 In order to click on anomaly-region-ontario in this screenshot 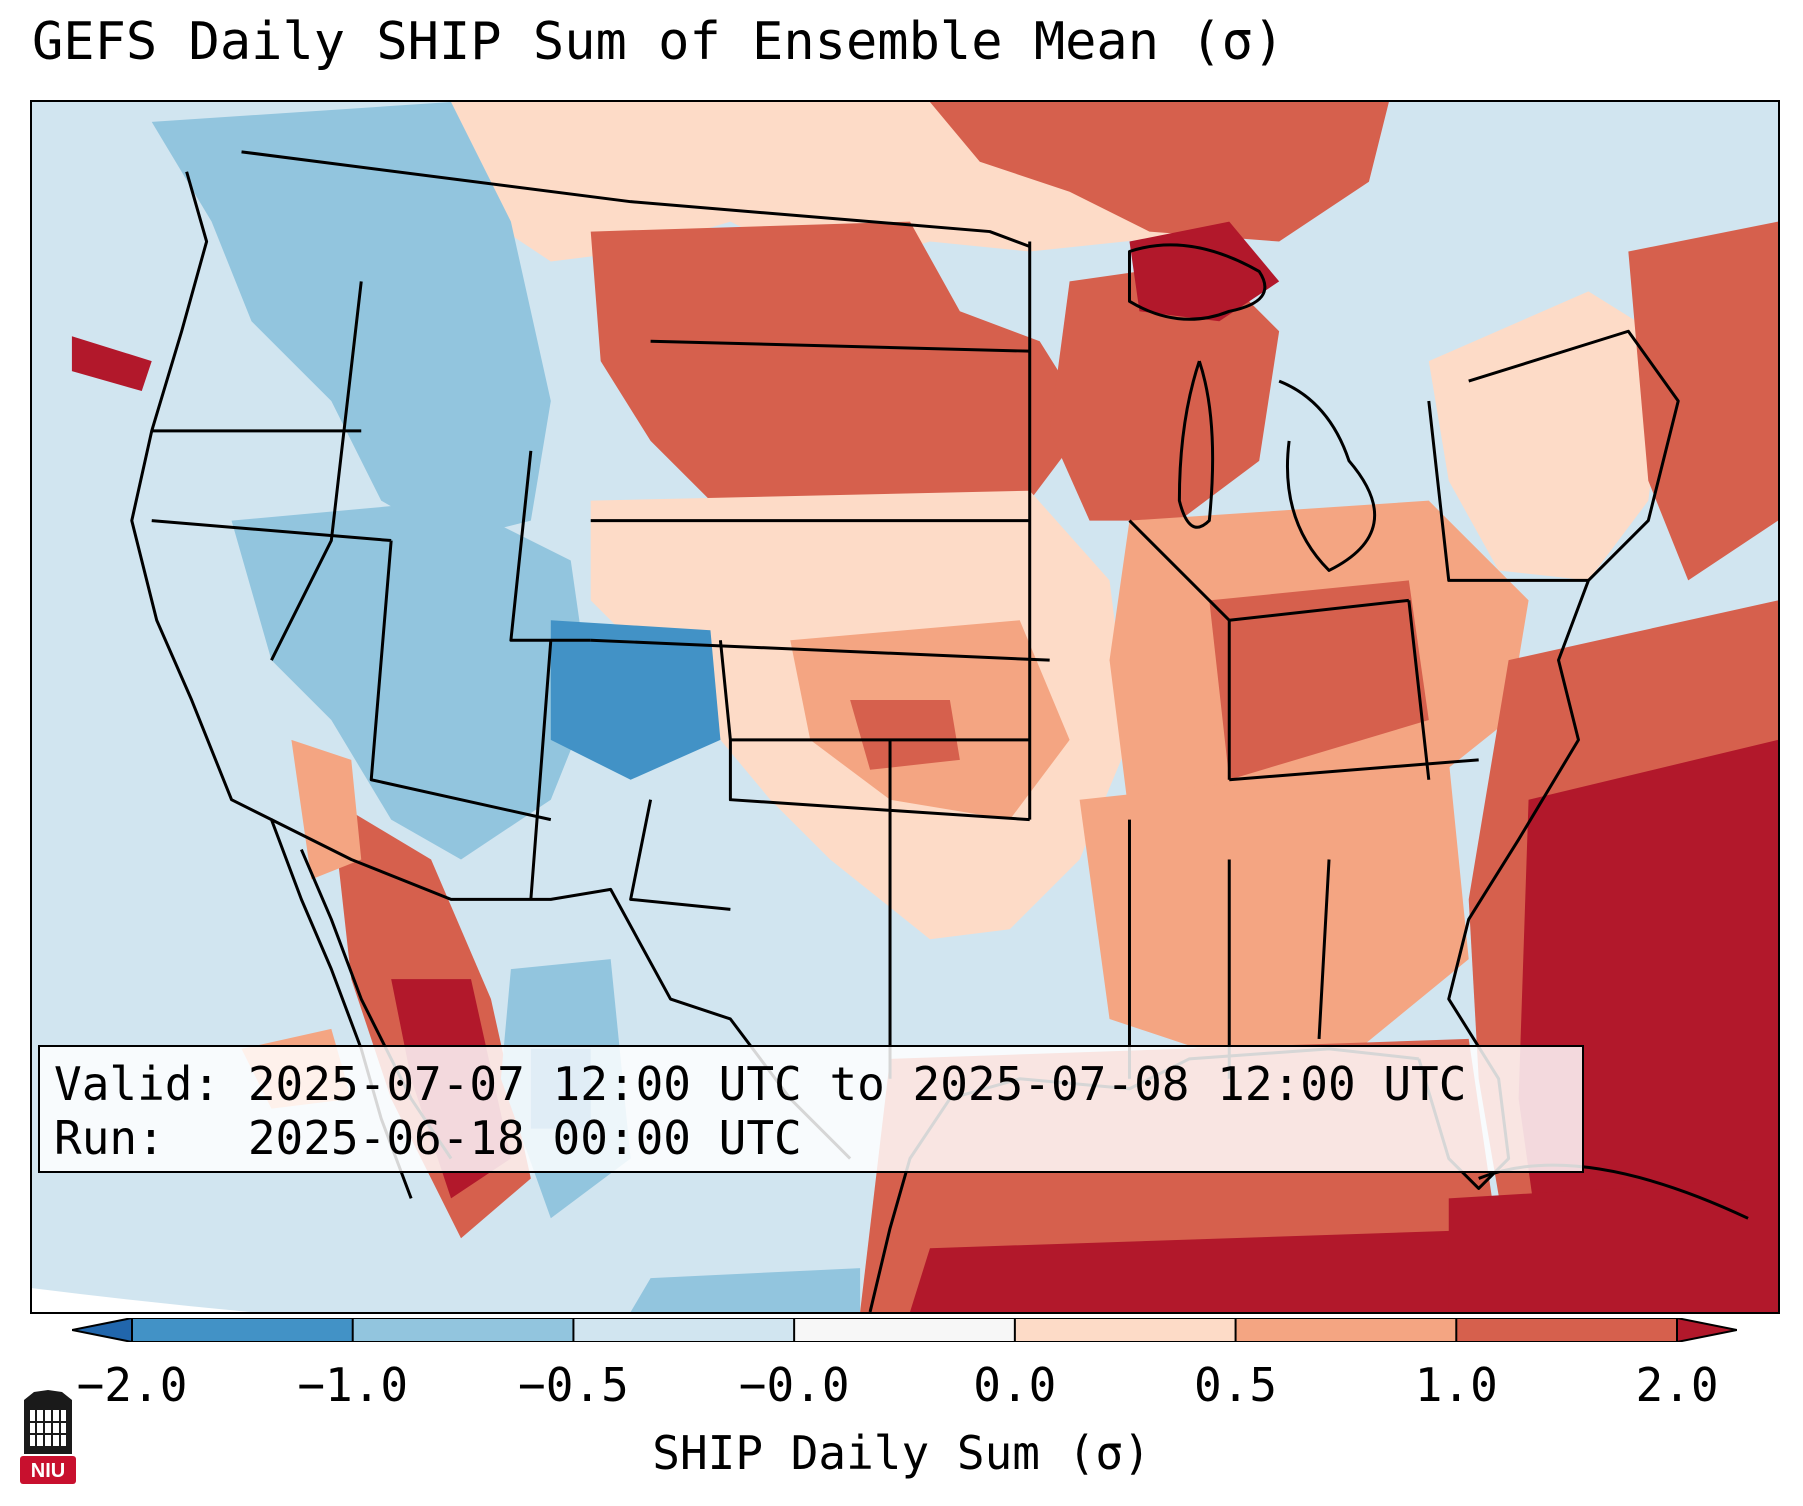, I will do `click(1159, 172)`.